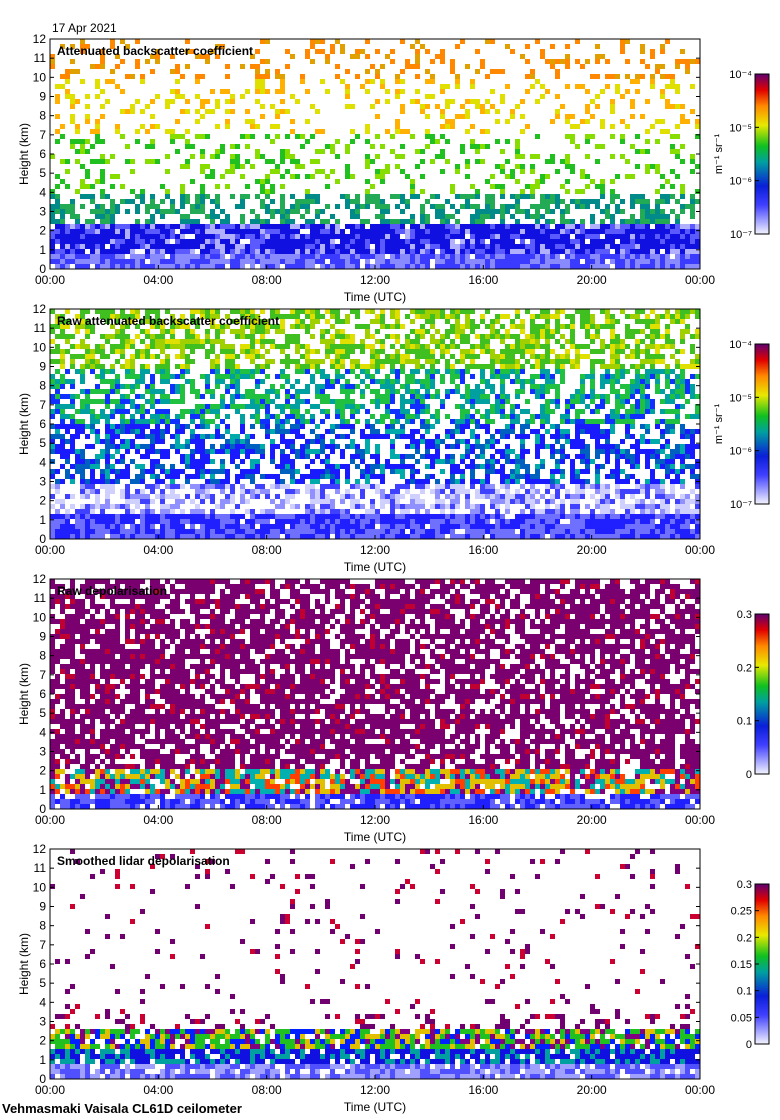  I want to click on footer-label: Vehmasmaki Vaisala CL61D ceilometer, so click(122, 1108).